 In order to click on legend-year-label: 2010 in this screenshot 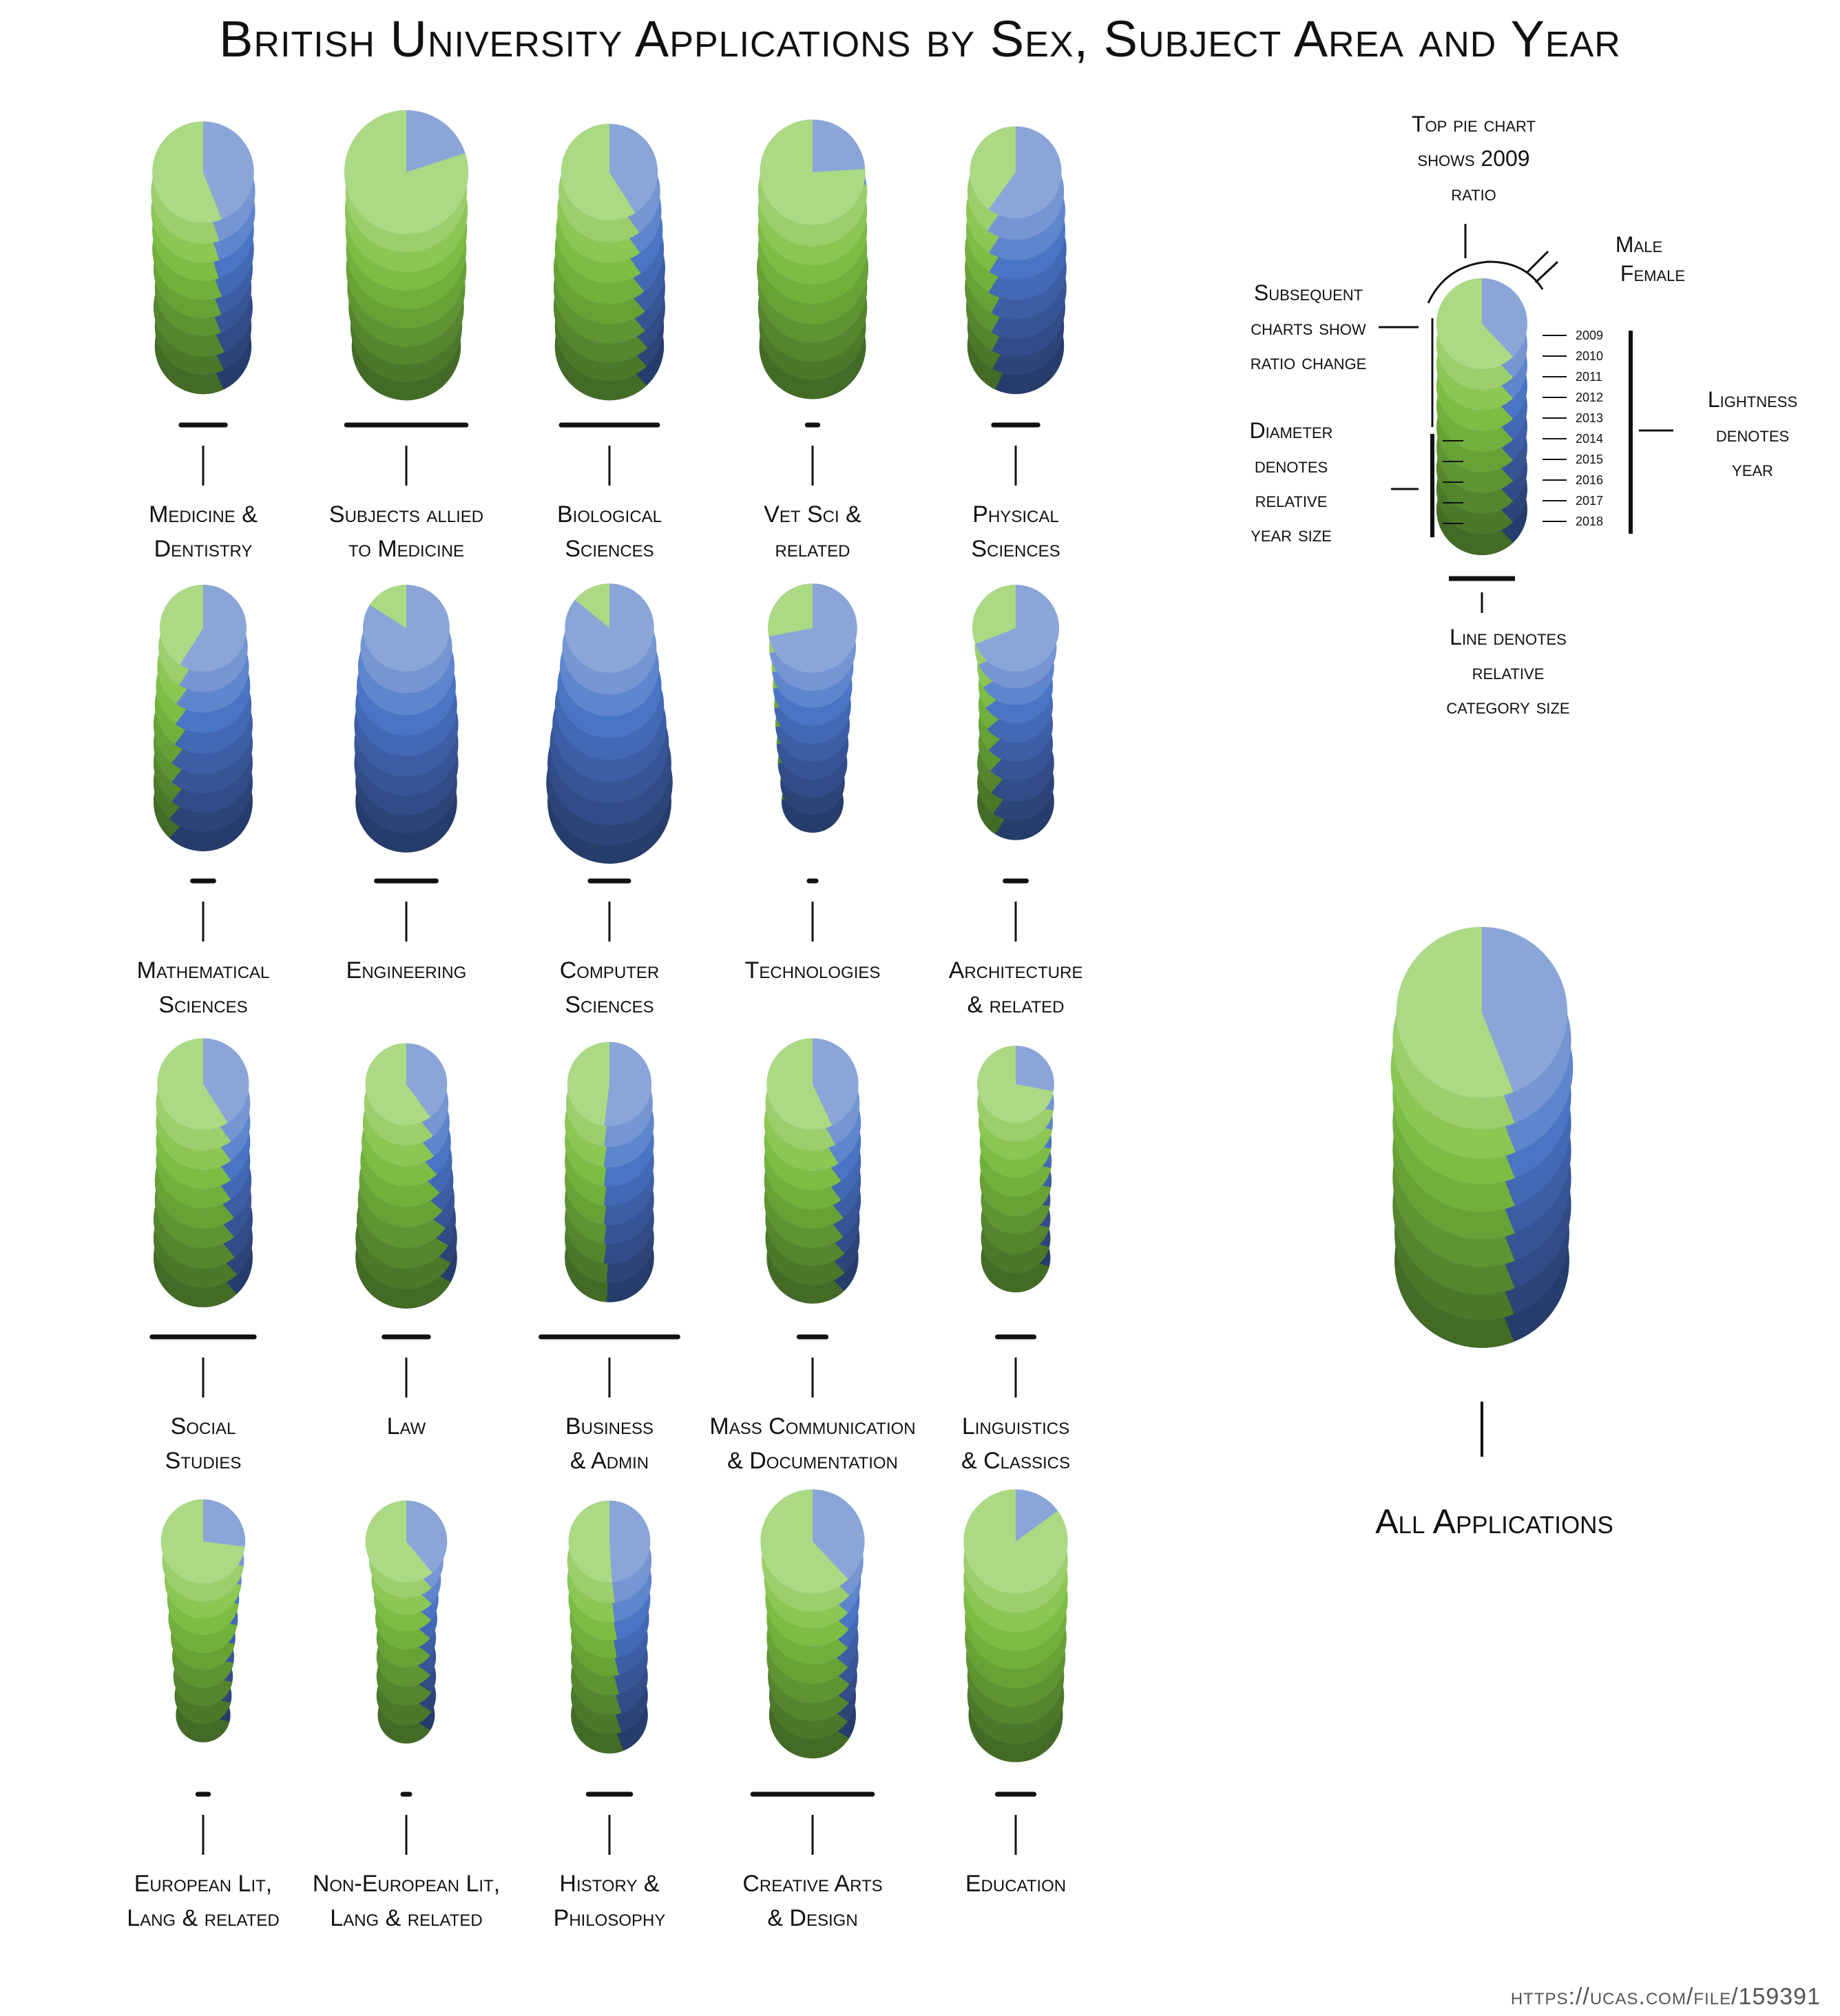, I will do `click(1590, 356)`.